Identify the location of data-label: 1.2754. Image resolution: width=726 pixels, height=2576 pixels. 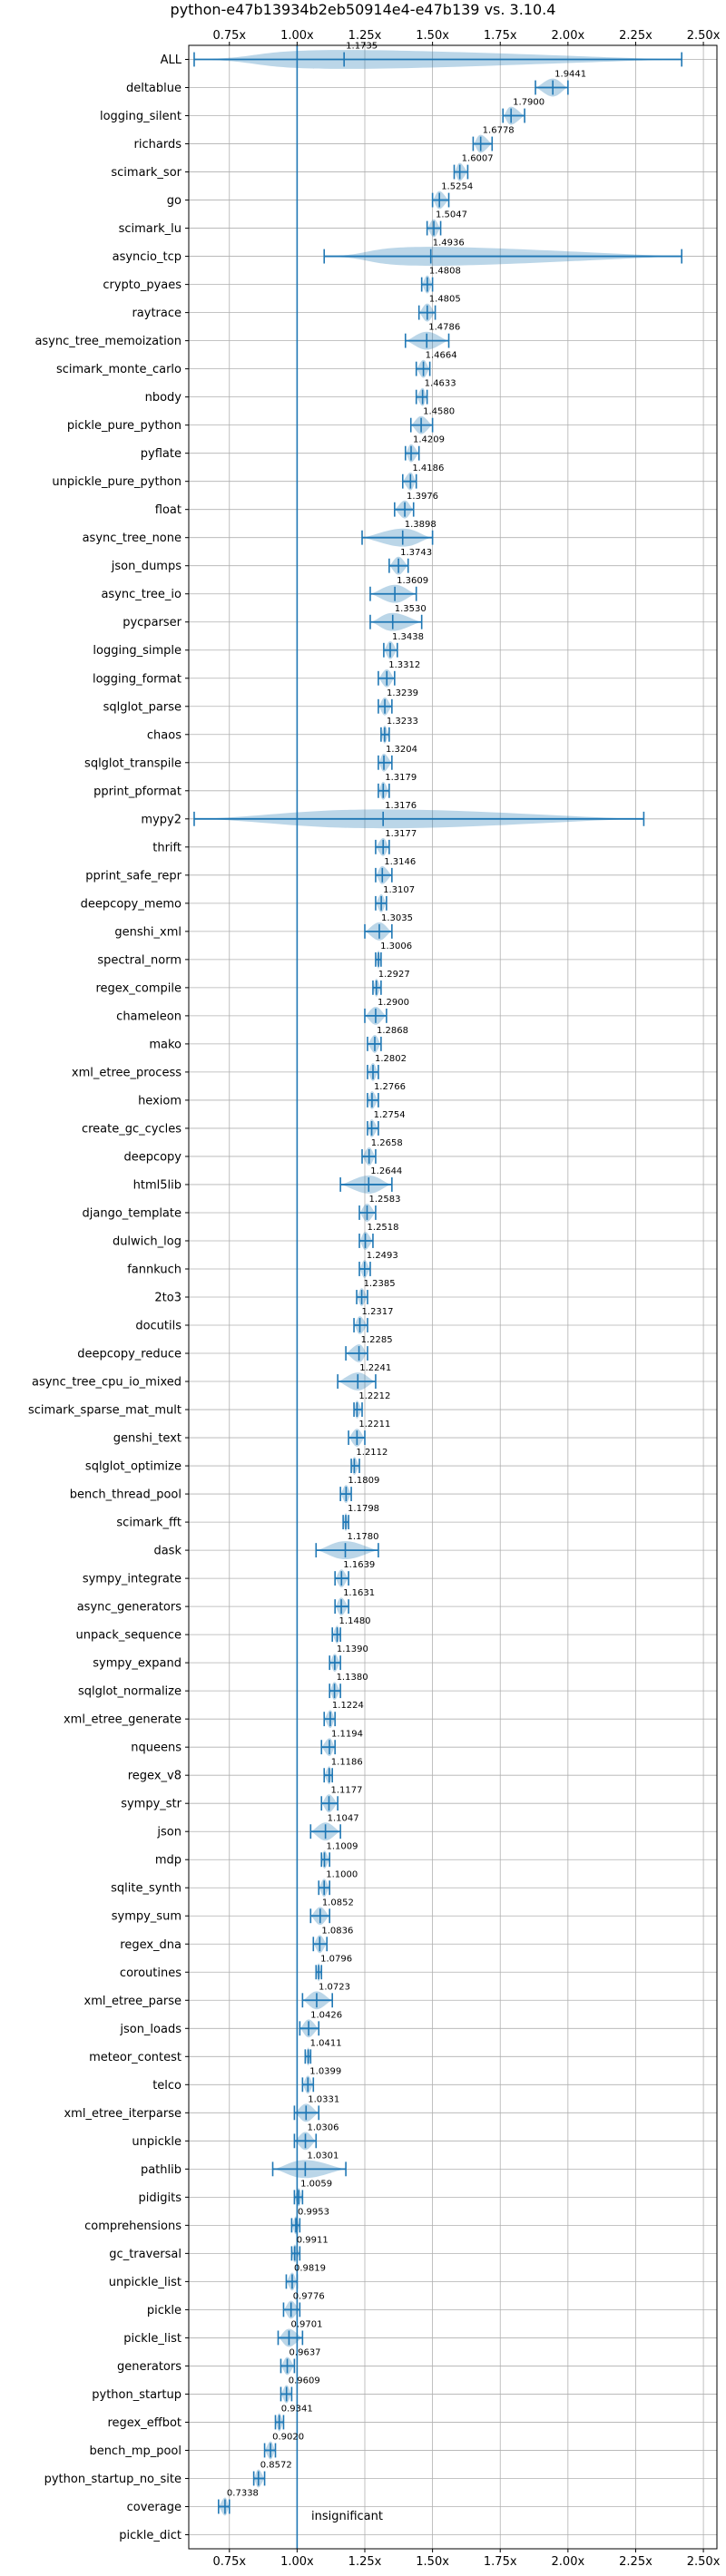
(390, 1115).